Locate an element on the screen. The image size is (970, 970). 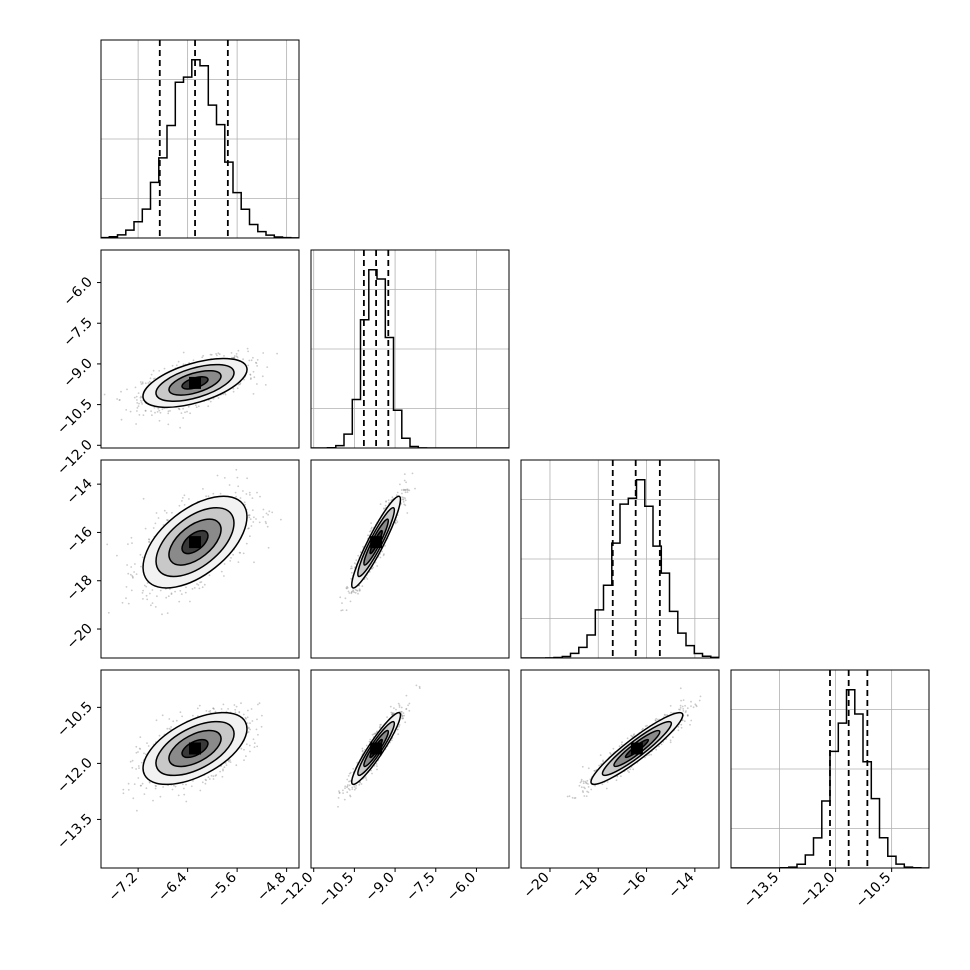
panel-frame is located at coordinates (200, 349).